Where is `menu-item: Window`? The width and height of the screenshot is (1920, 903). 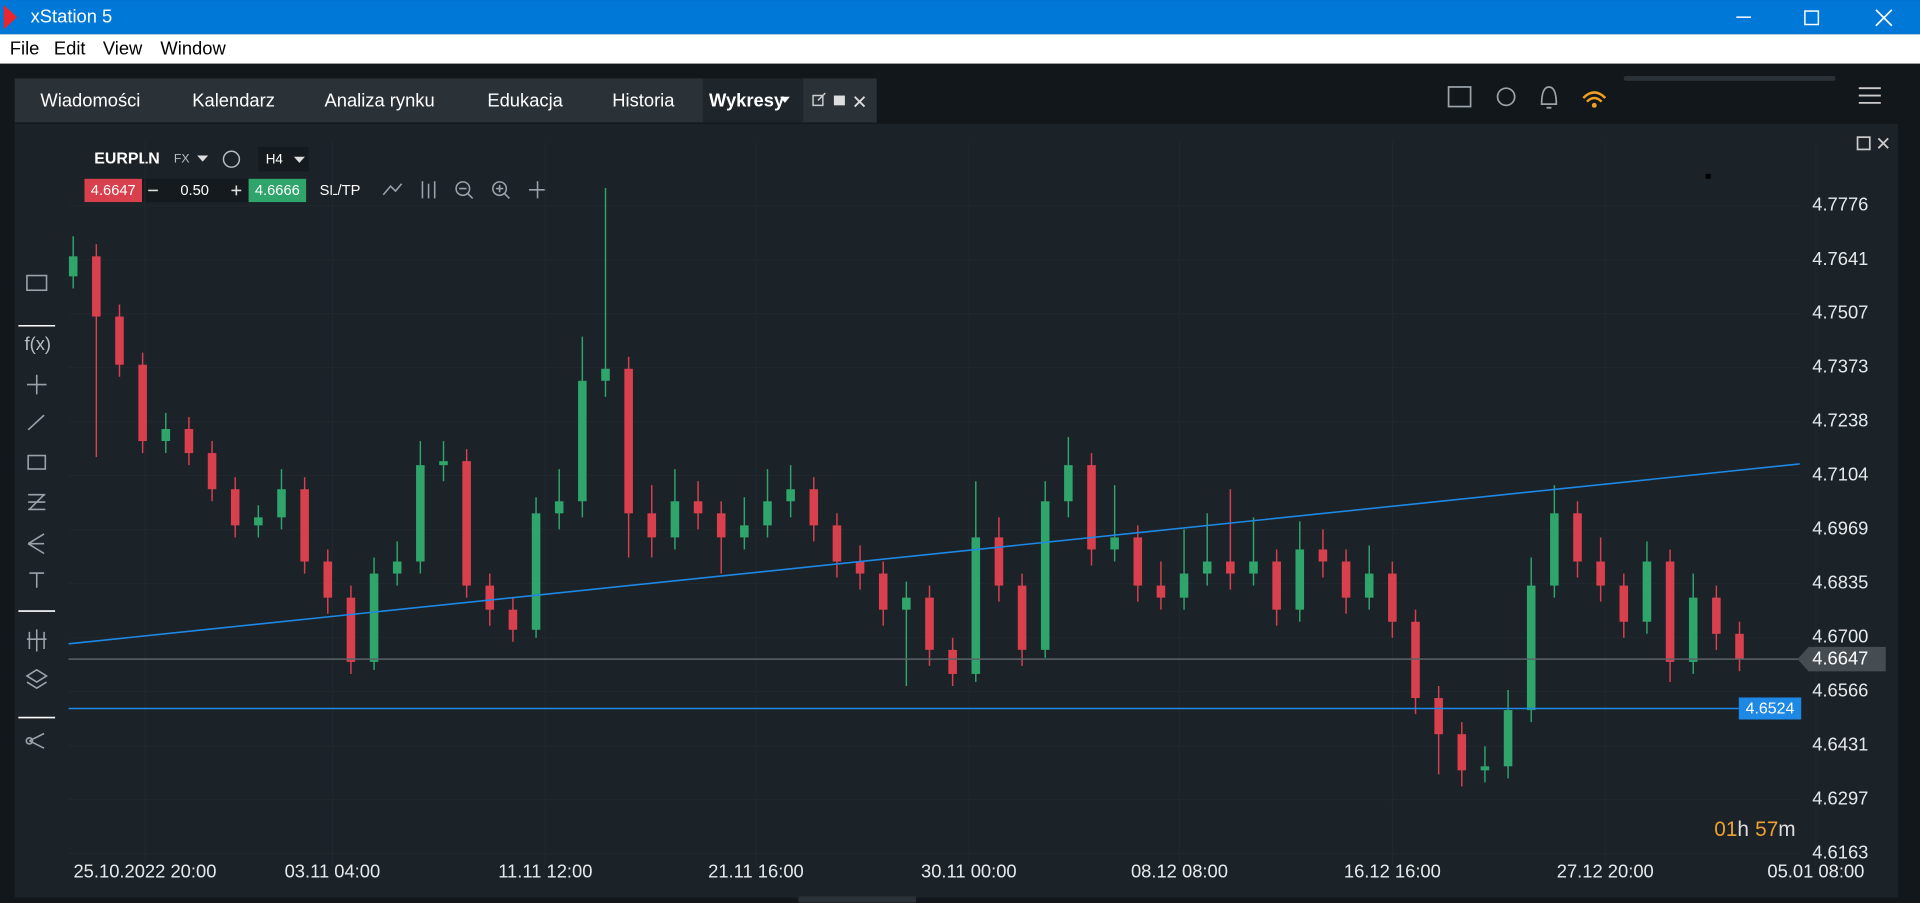 menu-item: Window is located at coordinates (193, 47).